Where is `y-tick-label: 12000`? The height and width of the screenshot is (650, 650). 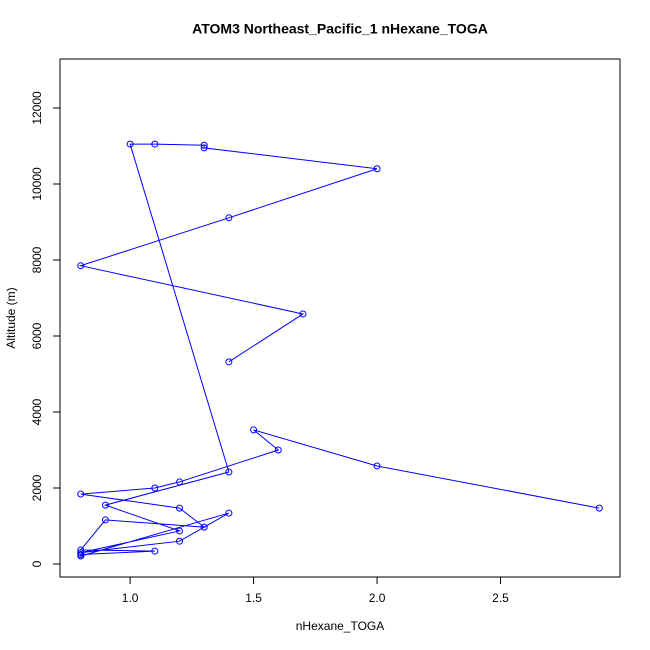
y-tick-label: 12000 is located at coordinates (37, 108).